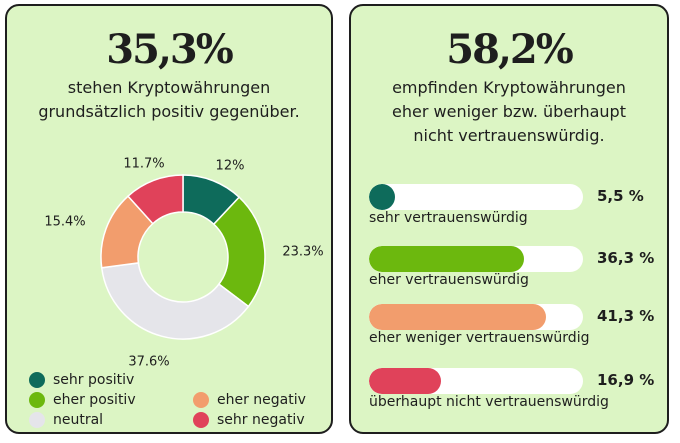 The height and width of the screenshot is (443, 680). Describe the element at coordinates (143, 164) in the screenshot. I see `donut-label-sehr-negativ: 11.7%` at that location.